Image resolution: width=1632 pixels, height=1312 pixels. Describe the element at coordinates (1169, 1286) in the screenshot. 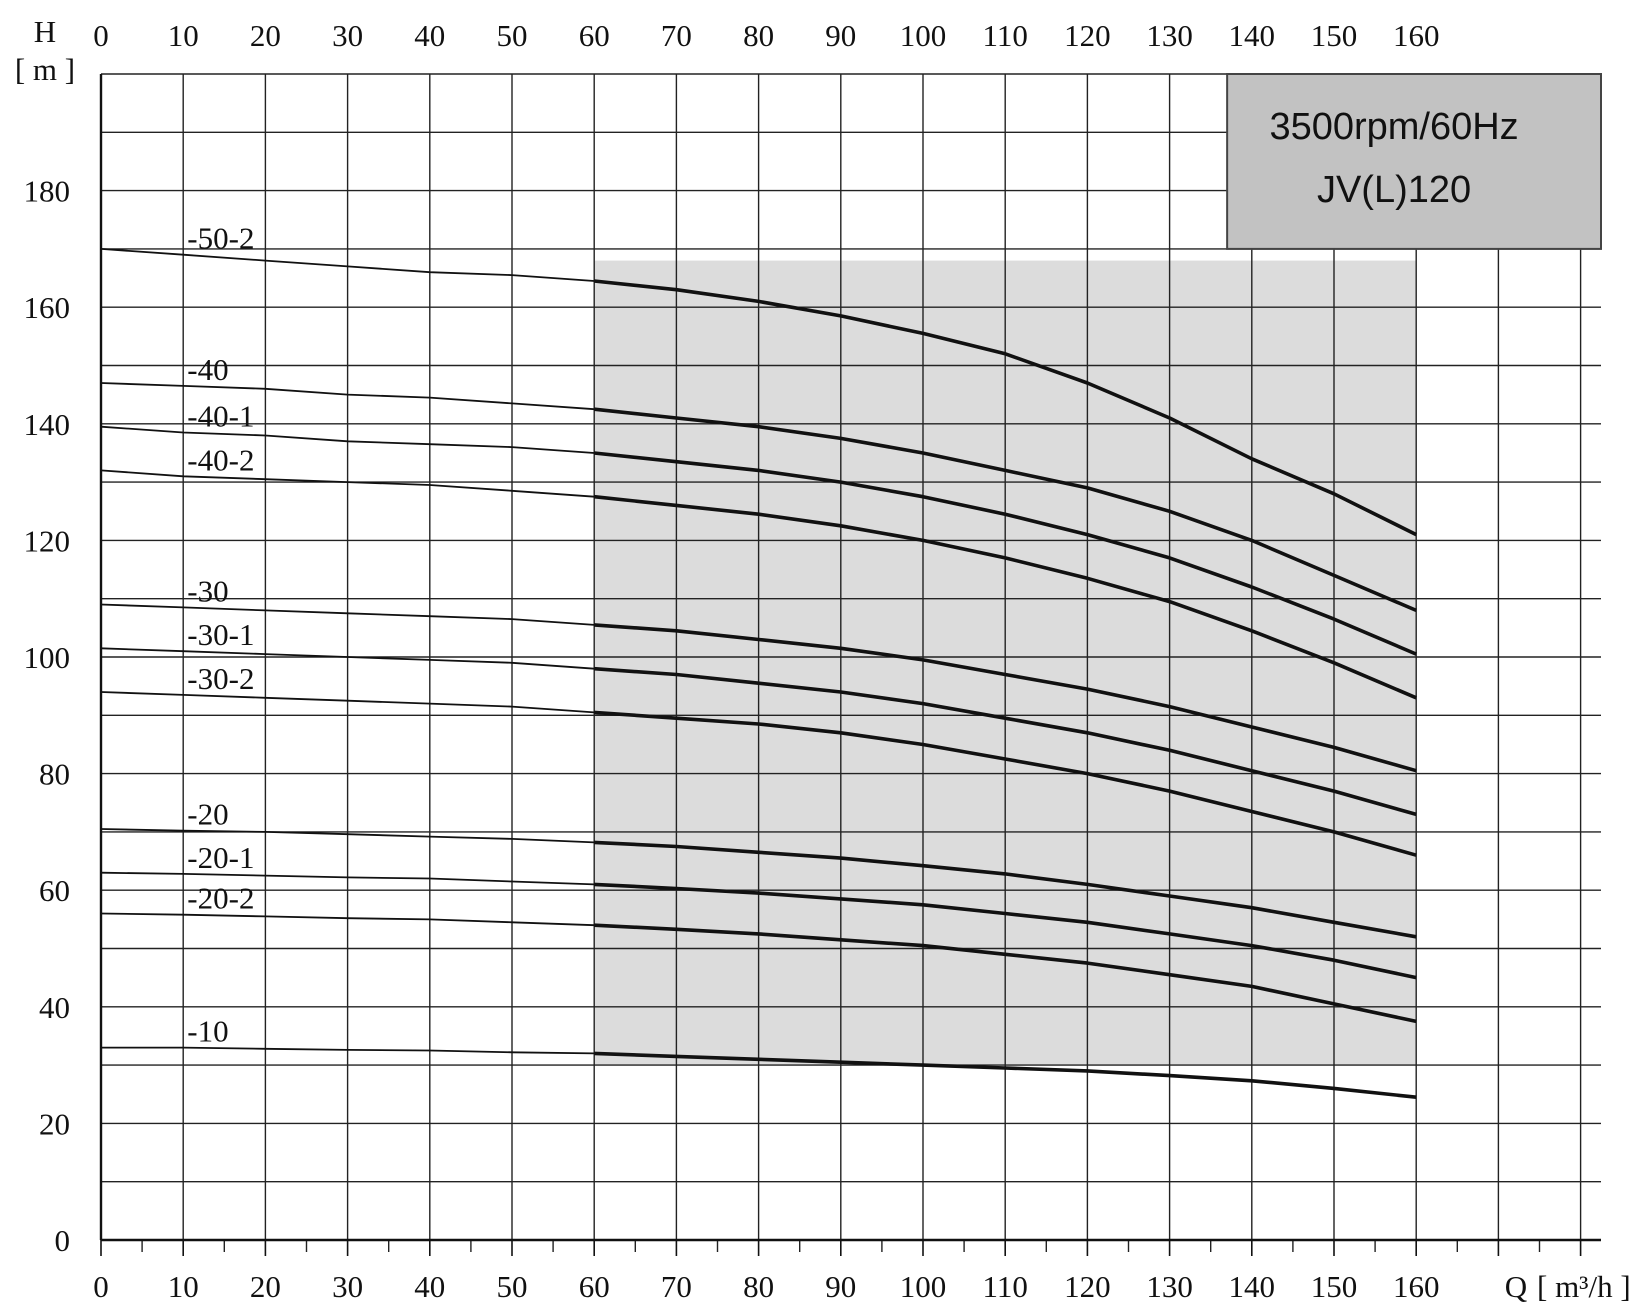

I see `x-tick-label: 130` at that location.